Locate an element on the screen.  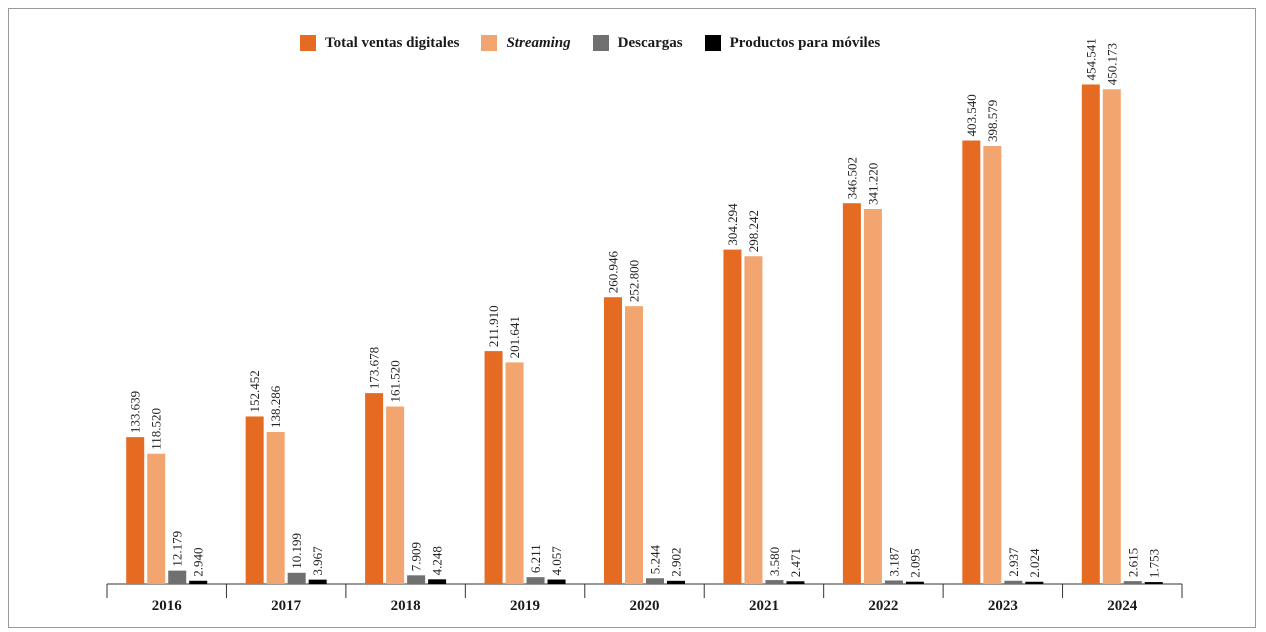
x-tick-label: 2017 is located at coordinates (286, 606).